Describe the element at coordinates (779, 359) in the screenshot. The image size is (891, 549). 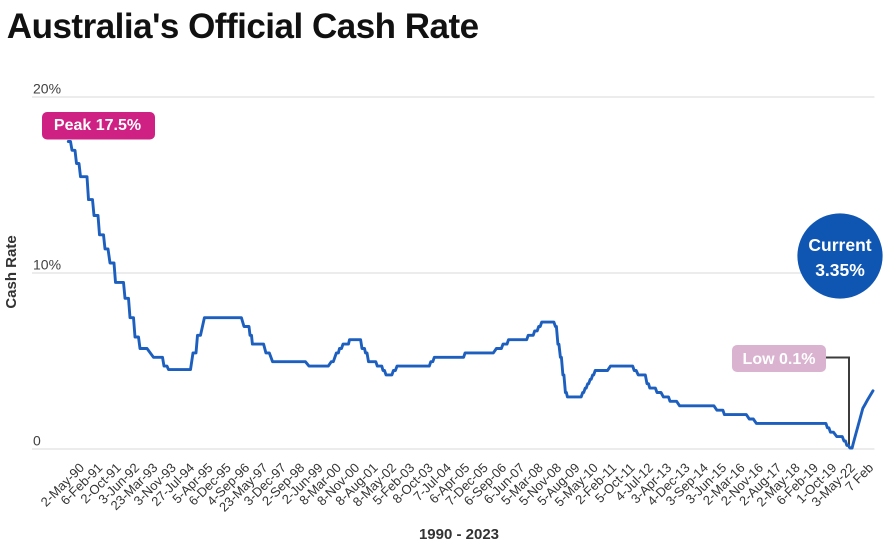
I see `svg-text: Low 0.1%` at that location.